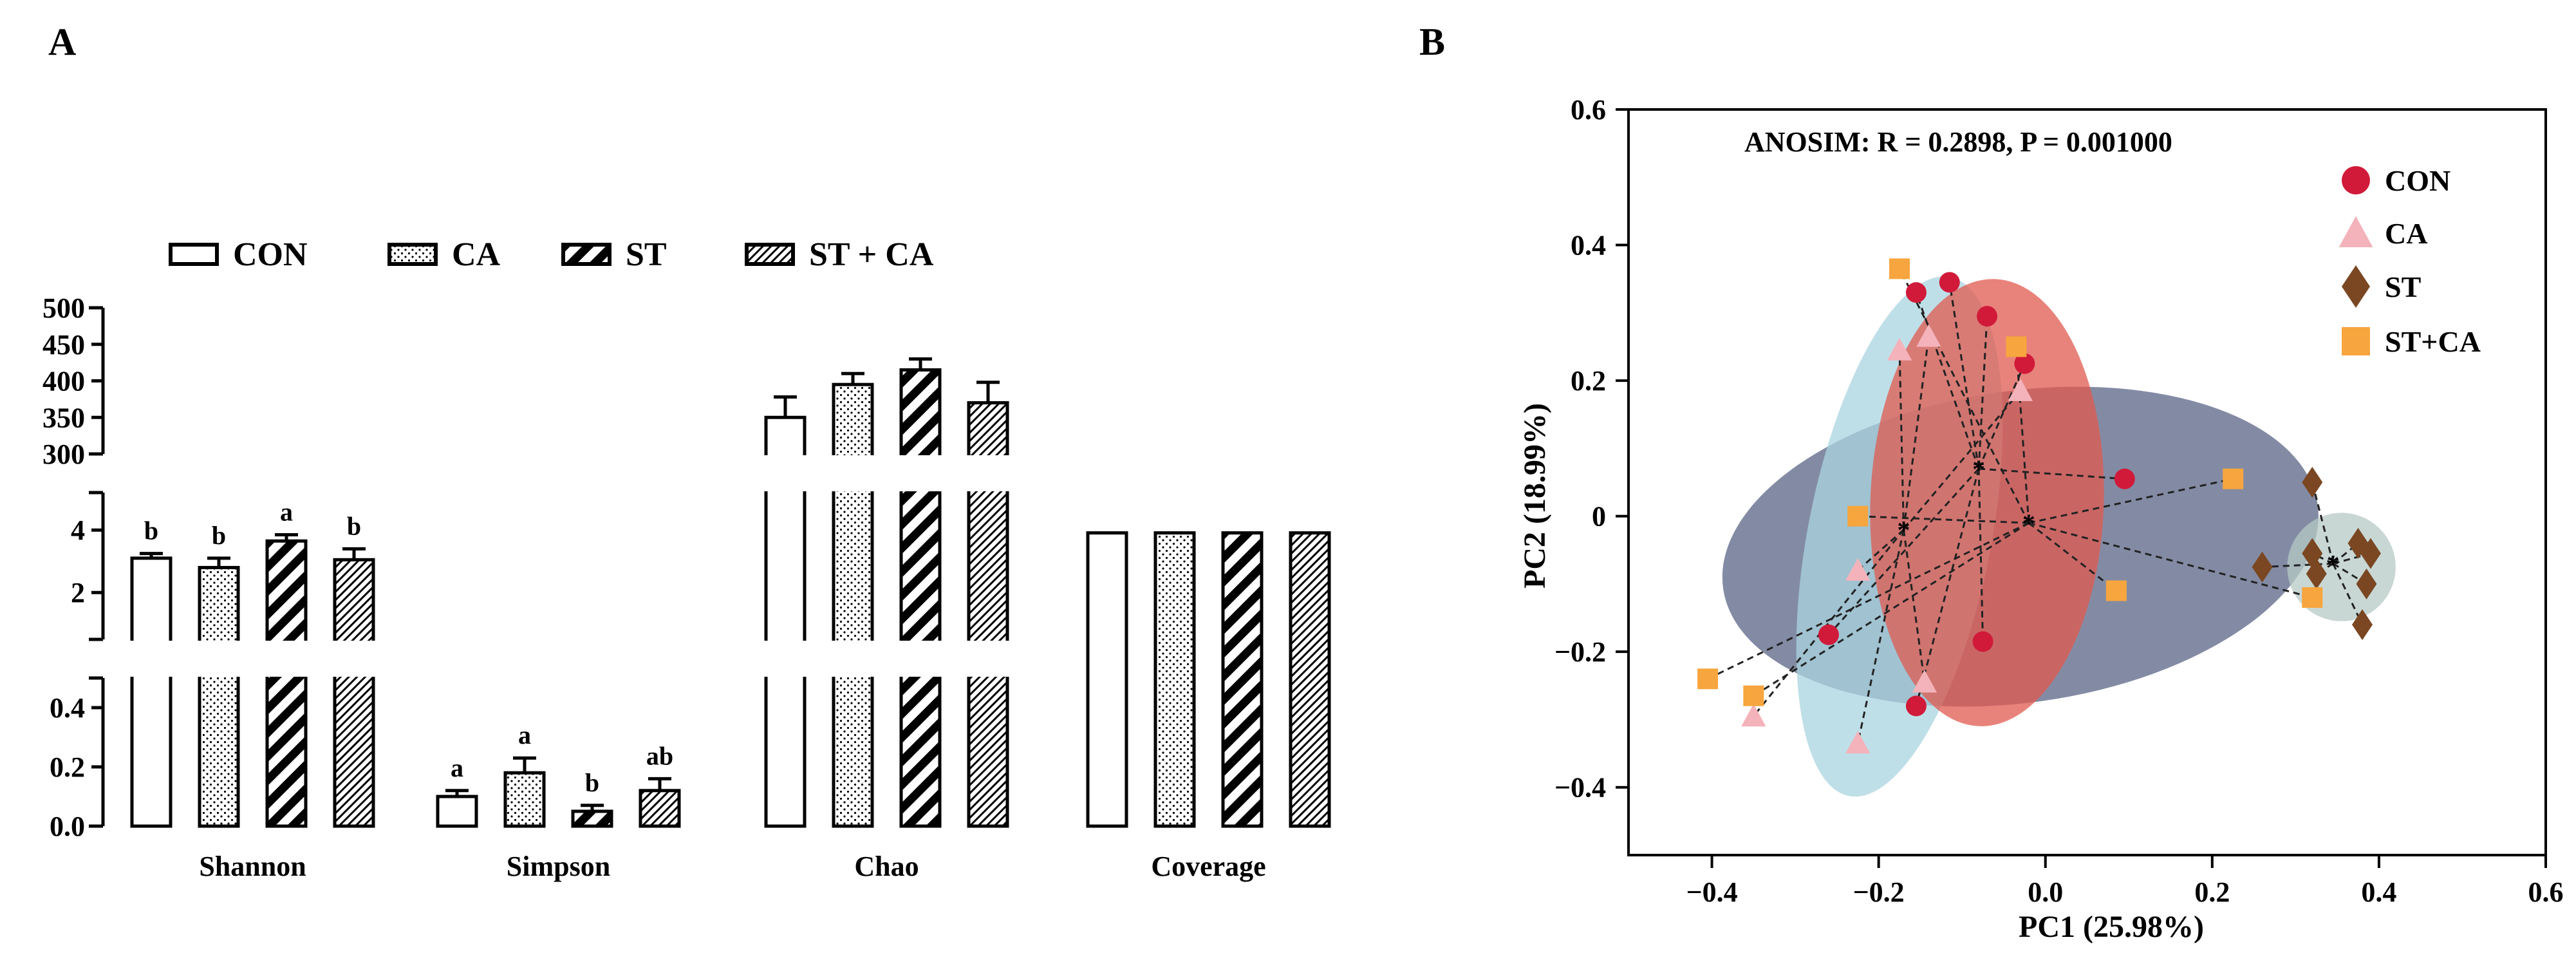  What do you see at coordinates (1432, 42) in the screenshot?
I see `panel-b-label: B` at bounding box center [1432, 42].